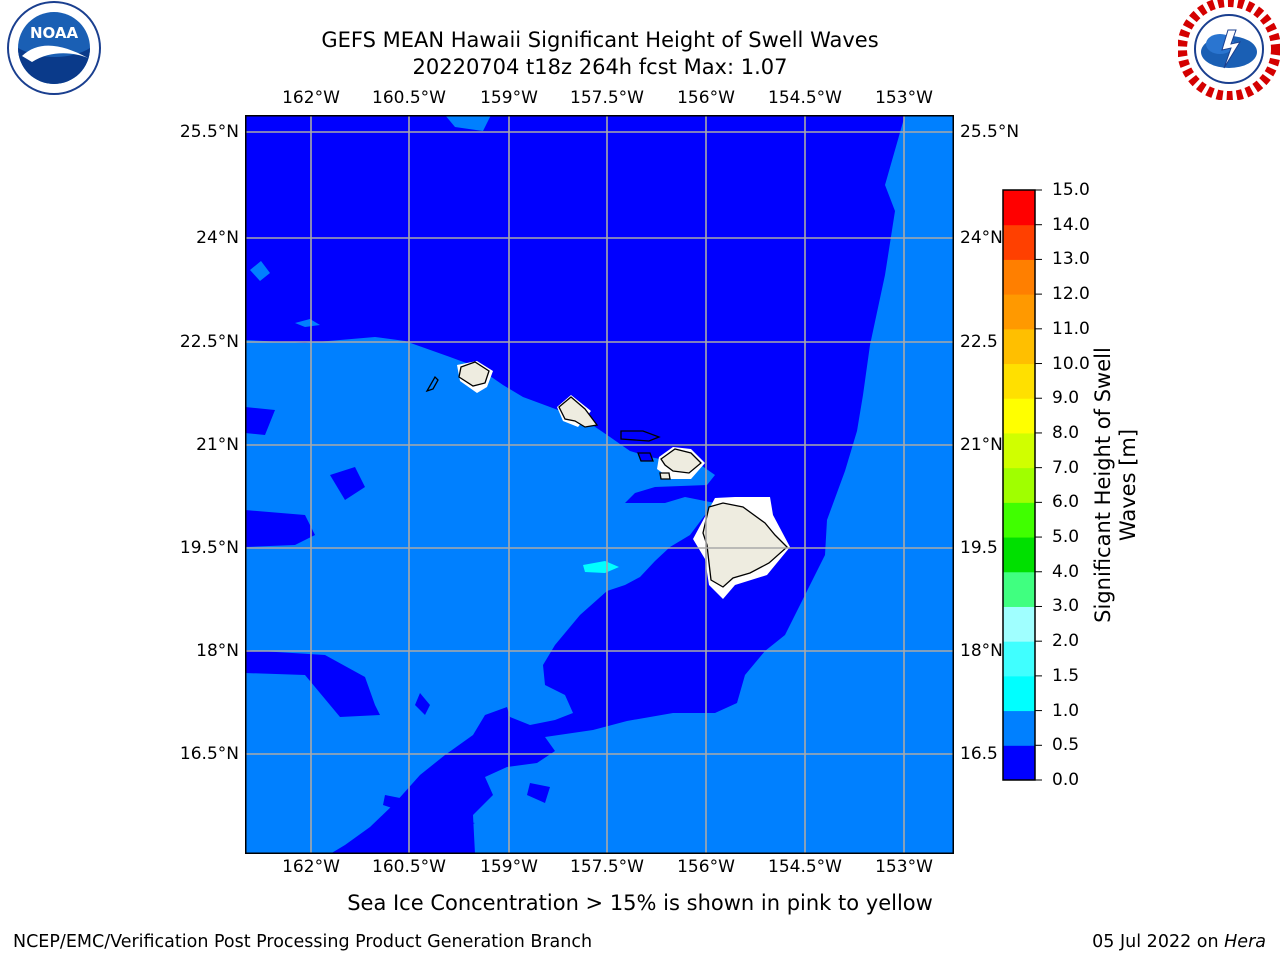 This screenshot has width=1280, height=960. I want to click on lat-tick-left: 19.5°N, so click(209, 548).